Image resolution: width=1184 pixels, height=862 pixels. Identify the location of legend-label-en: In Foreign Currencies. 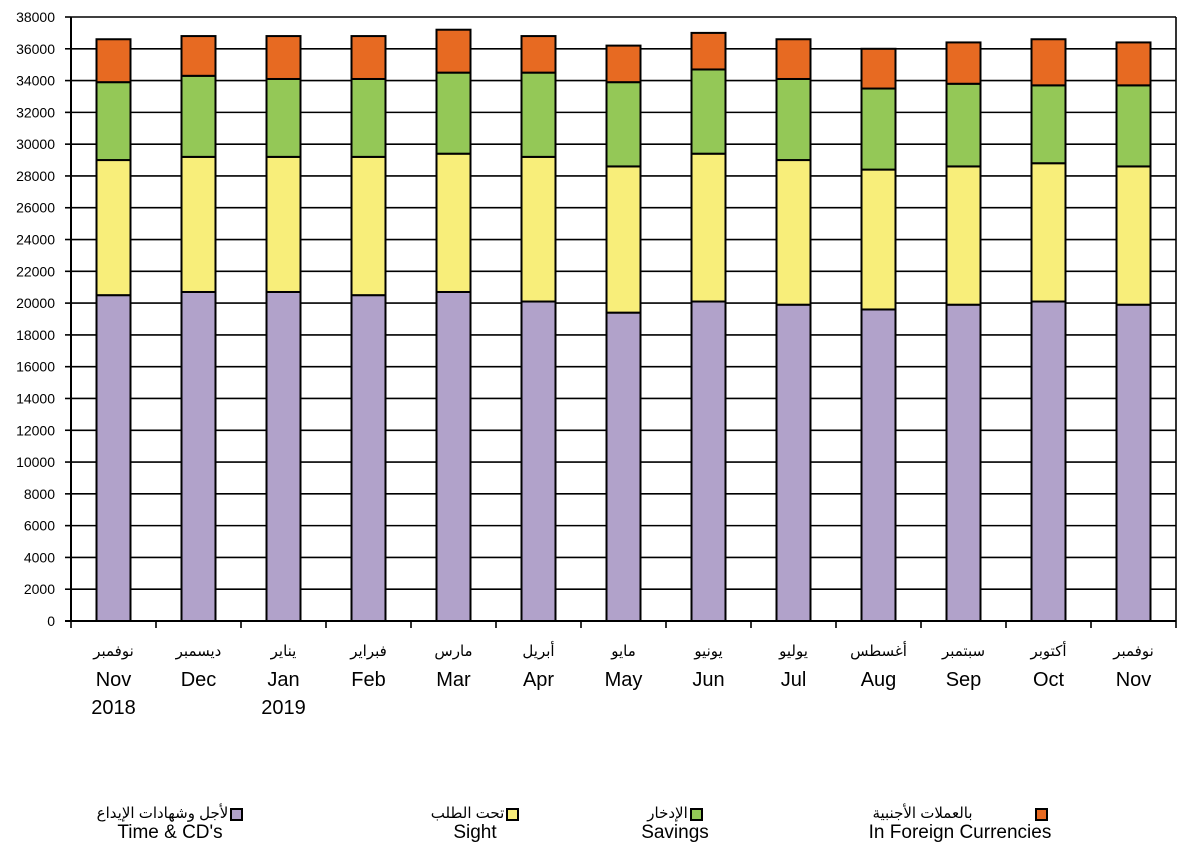
(960, 832).